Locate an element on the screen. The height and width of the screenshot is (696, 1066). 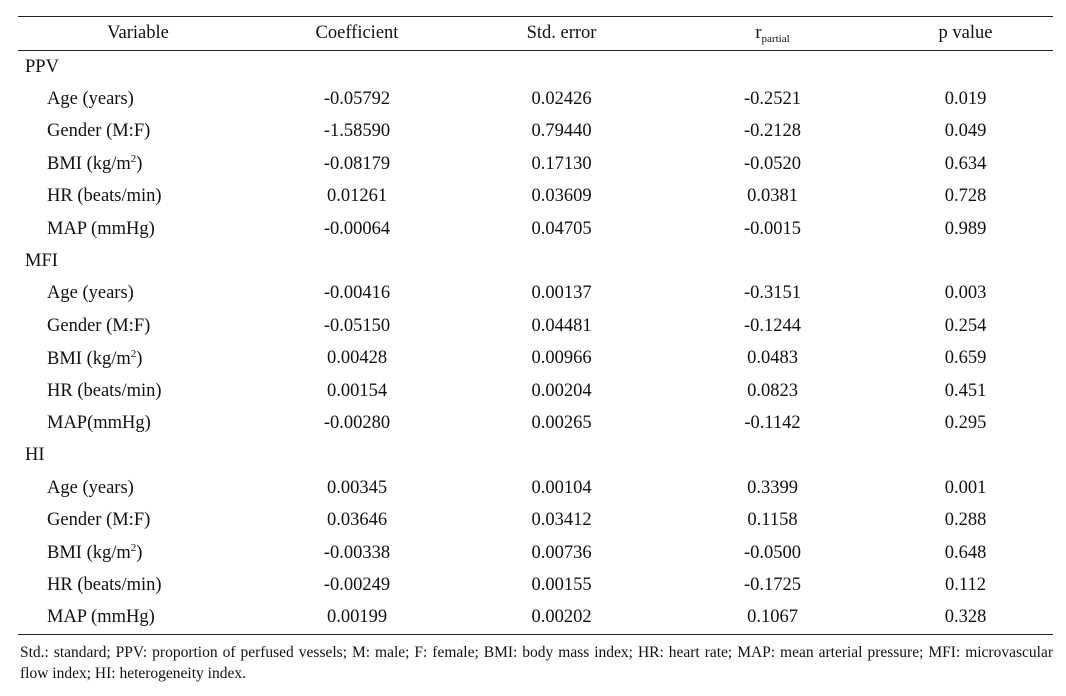
r-partial-cell: 0.0483 is located at coordinates (772, 358).